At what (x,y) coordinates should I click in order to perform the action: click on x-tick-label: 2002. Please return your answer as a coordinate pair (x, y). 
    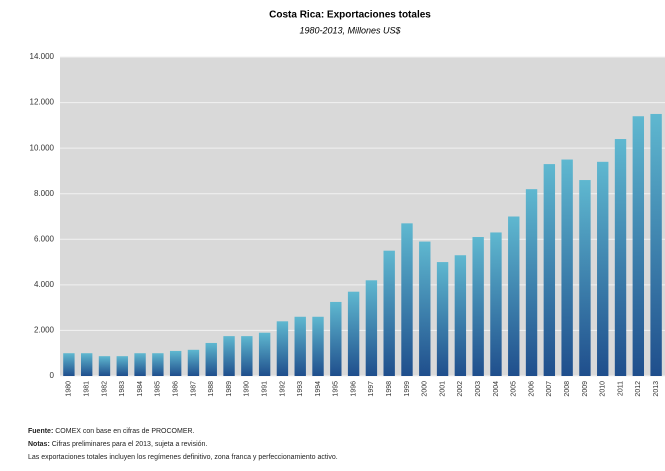
    Looking at the image, I should click on (460, 389).